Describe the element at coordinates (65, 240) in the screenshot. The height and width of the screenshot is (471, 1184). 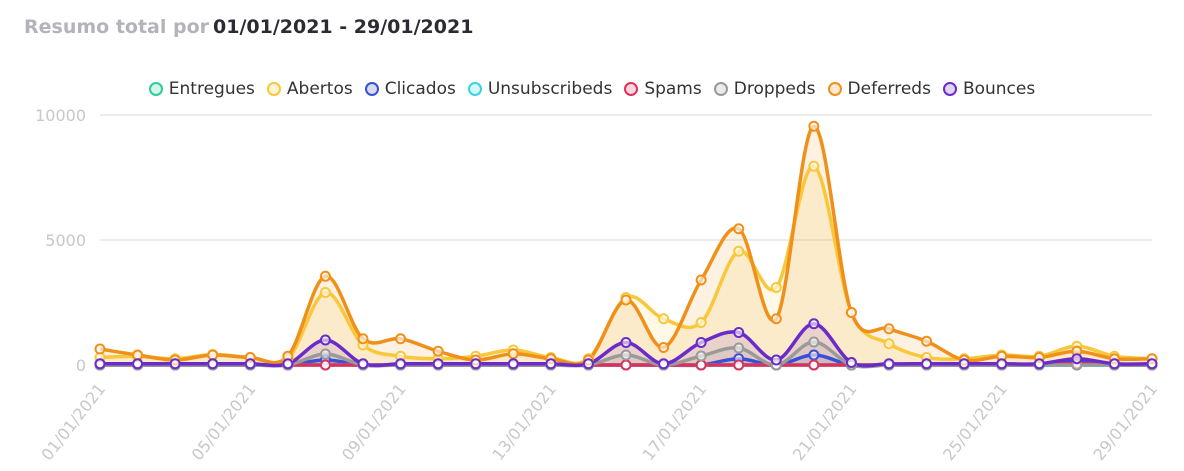
I see `y-tick-label: 5000` at that location.